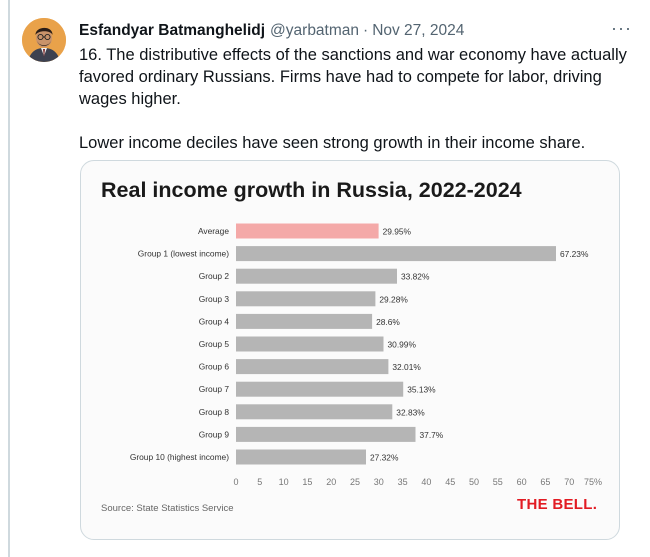 The width and height of the screenshot is (650, 557). I want to click on x-tick-label: 0, so click(235, 482).